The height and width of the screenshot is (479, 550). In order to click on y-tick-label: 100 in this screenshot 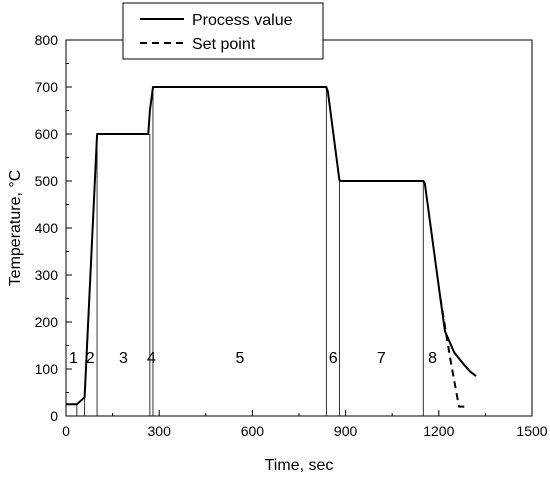, I will do `click(47, 369)`.